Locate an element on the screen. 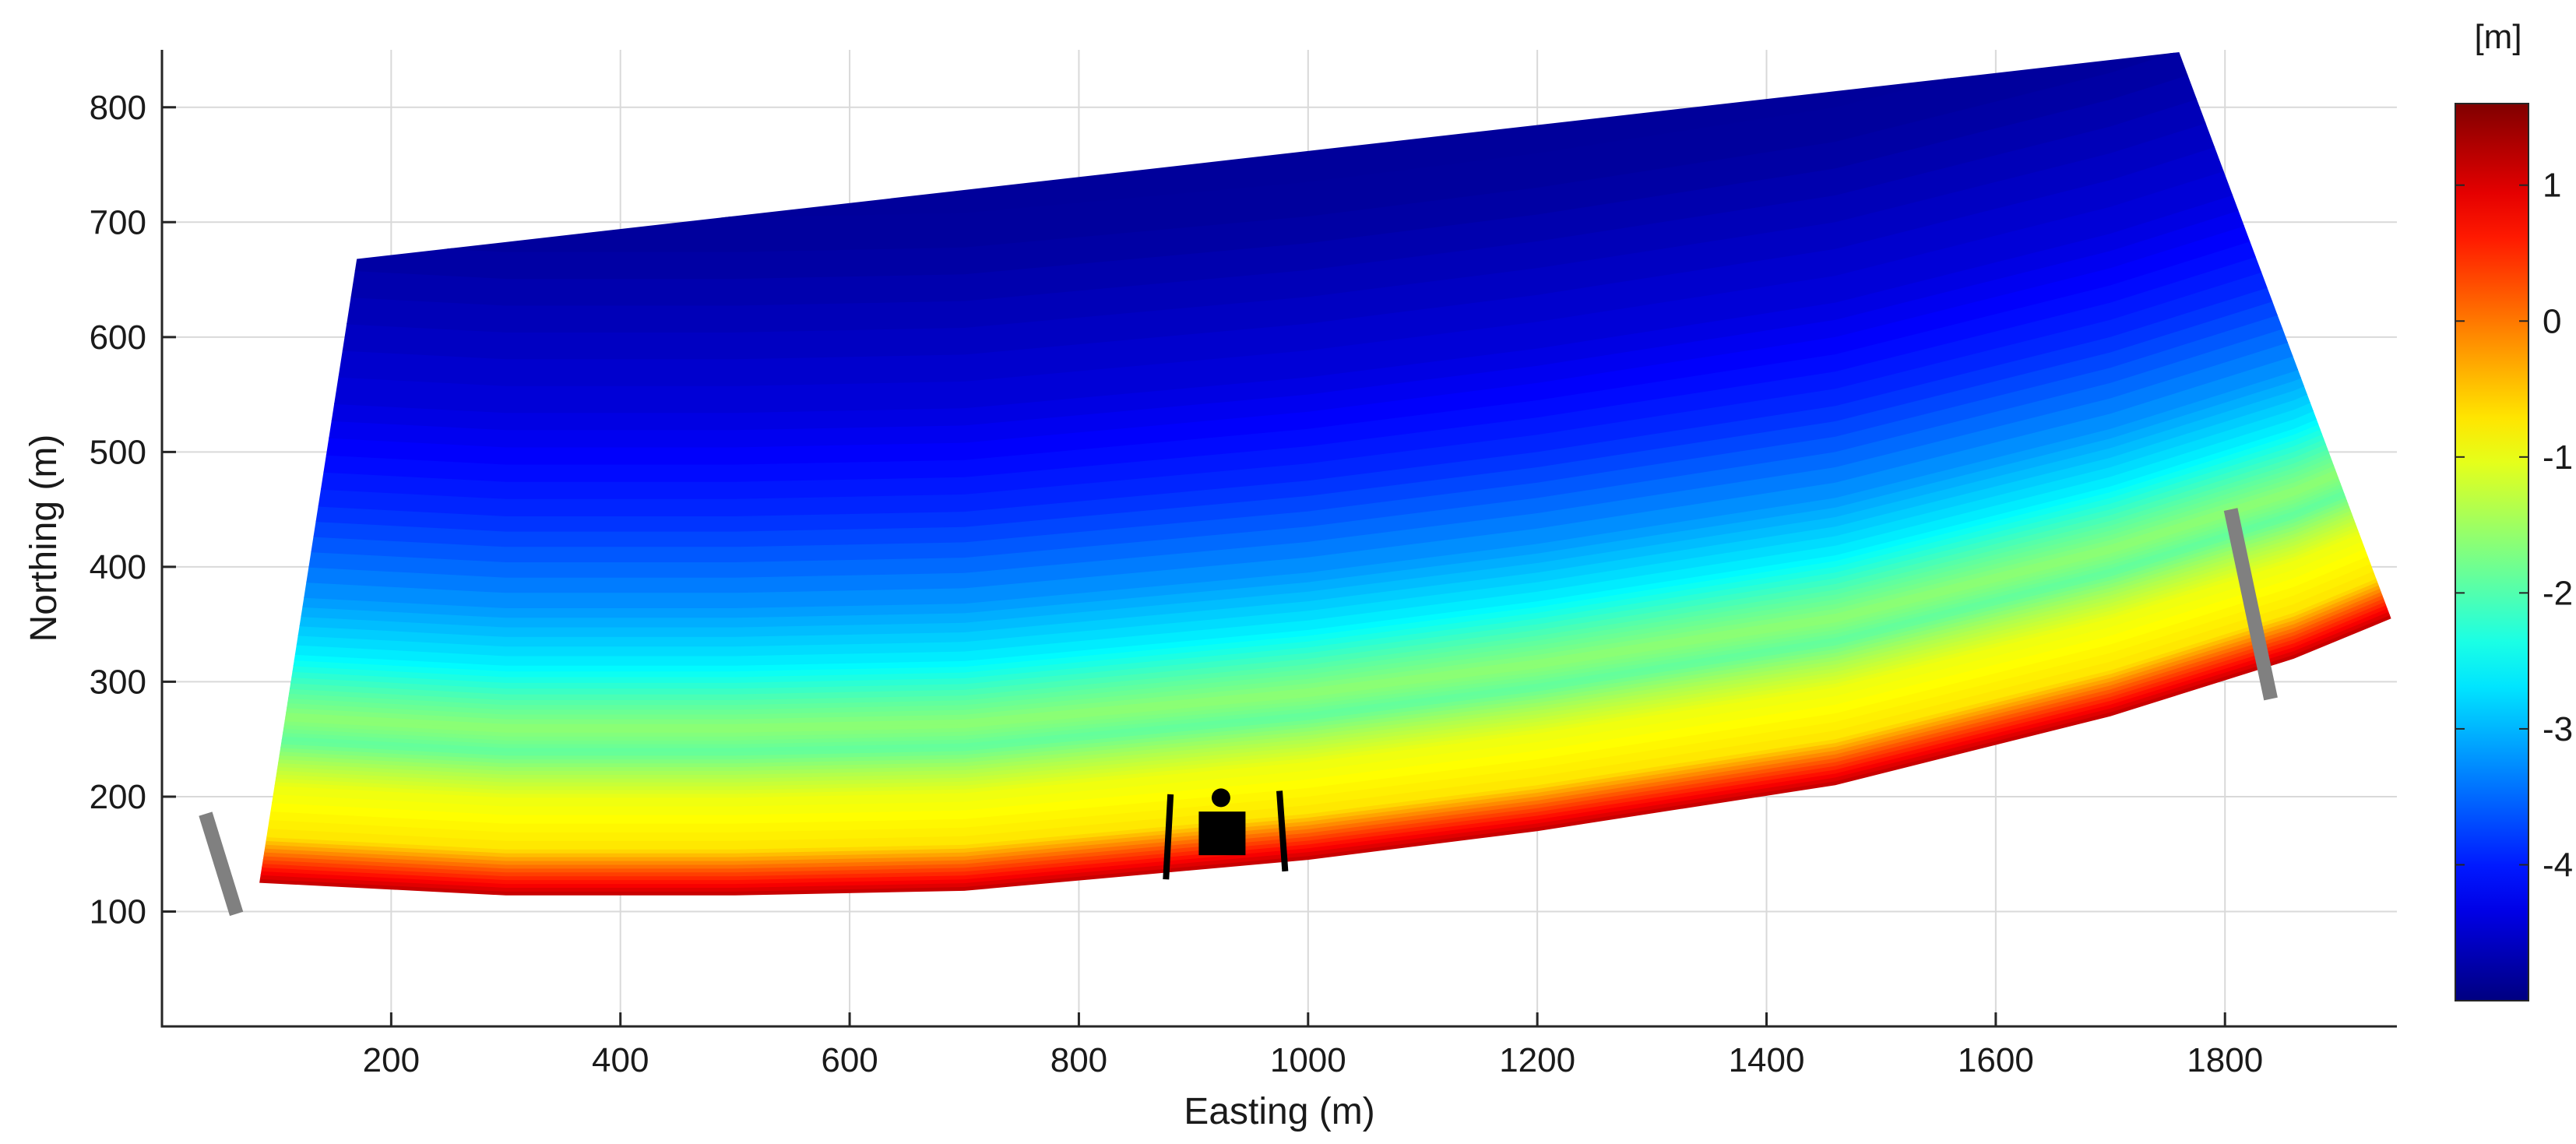  x-tick-label: 200 is located at coordinates (391, 1060).